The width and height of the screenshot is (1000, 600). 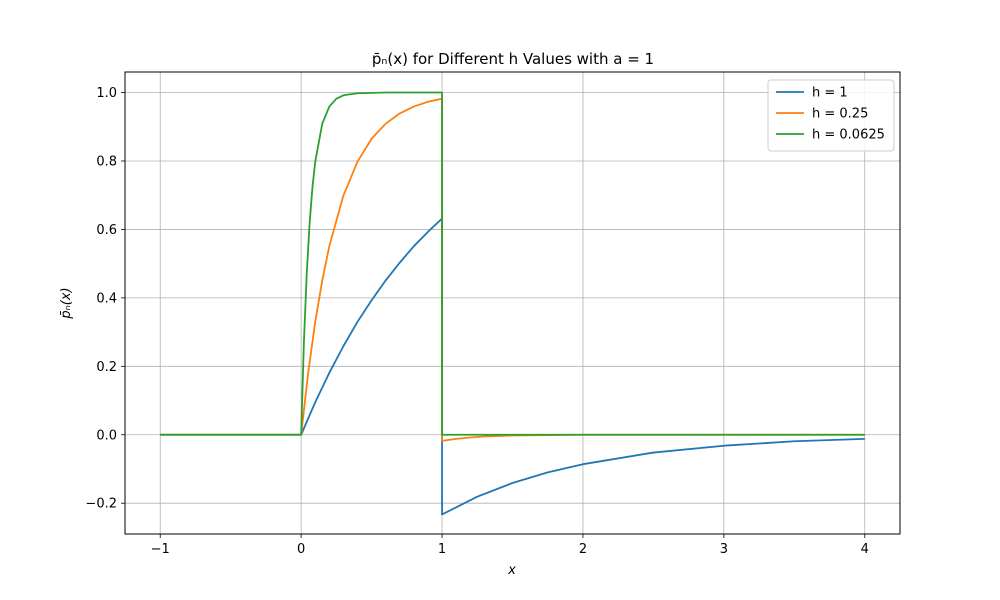 What do you see at coordinates (106, 161) in the screenshot?
I see `y-tick-label: 0.8` at bounding box center [106, 161].